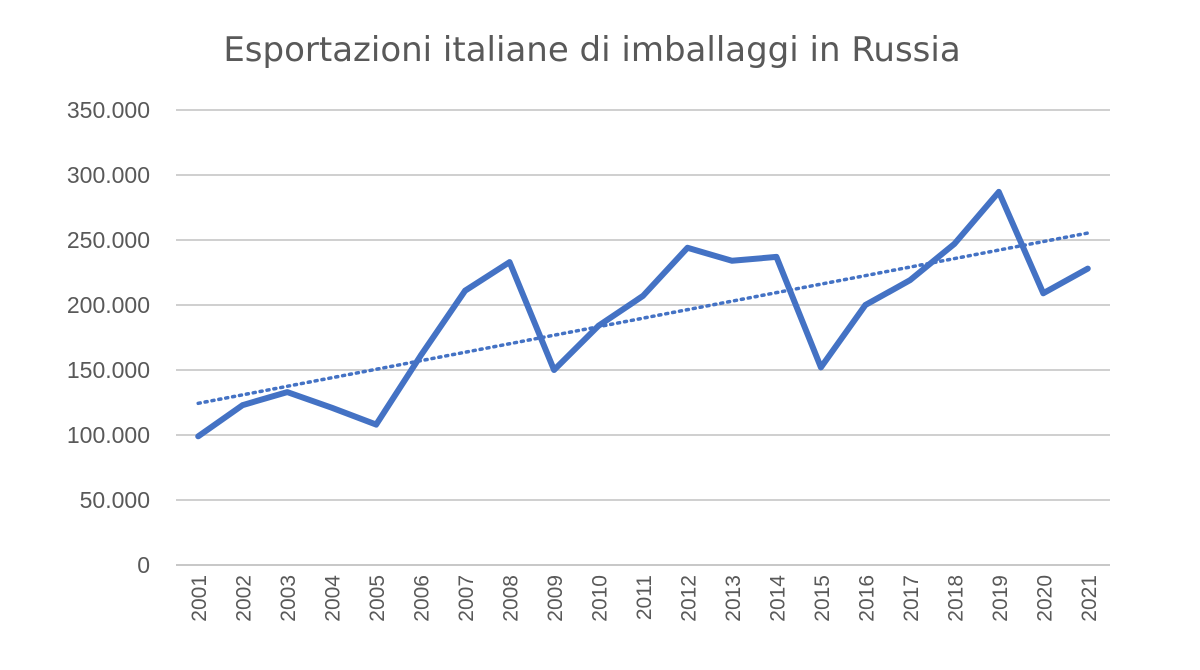 The image size is (1200, 670). I want to click on y-tick-label: 50.000, so click(115, 500).